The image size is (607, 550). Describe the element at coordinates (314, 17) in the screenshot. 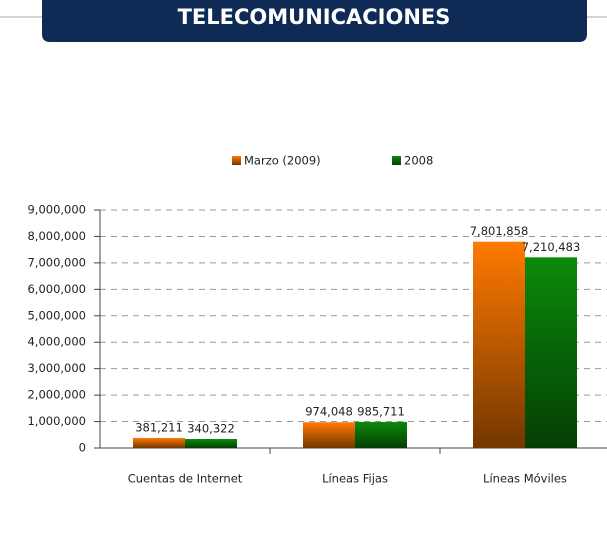

I see `header-title: TELECOMUNICACIONES` at that location.